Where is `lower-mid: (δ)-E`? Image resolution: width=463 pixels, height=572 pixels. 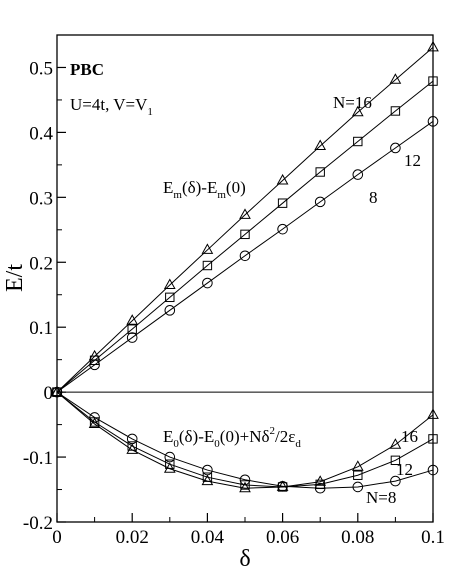
lower-mid: (δ)-E is located at coordinates (196, 436).